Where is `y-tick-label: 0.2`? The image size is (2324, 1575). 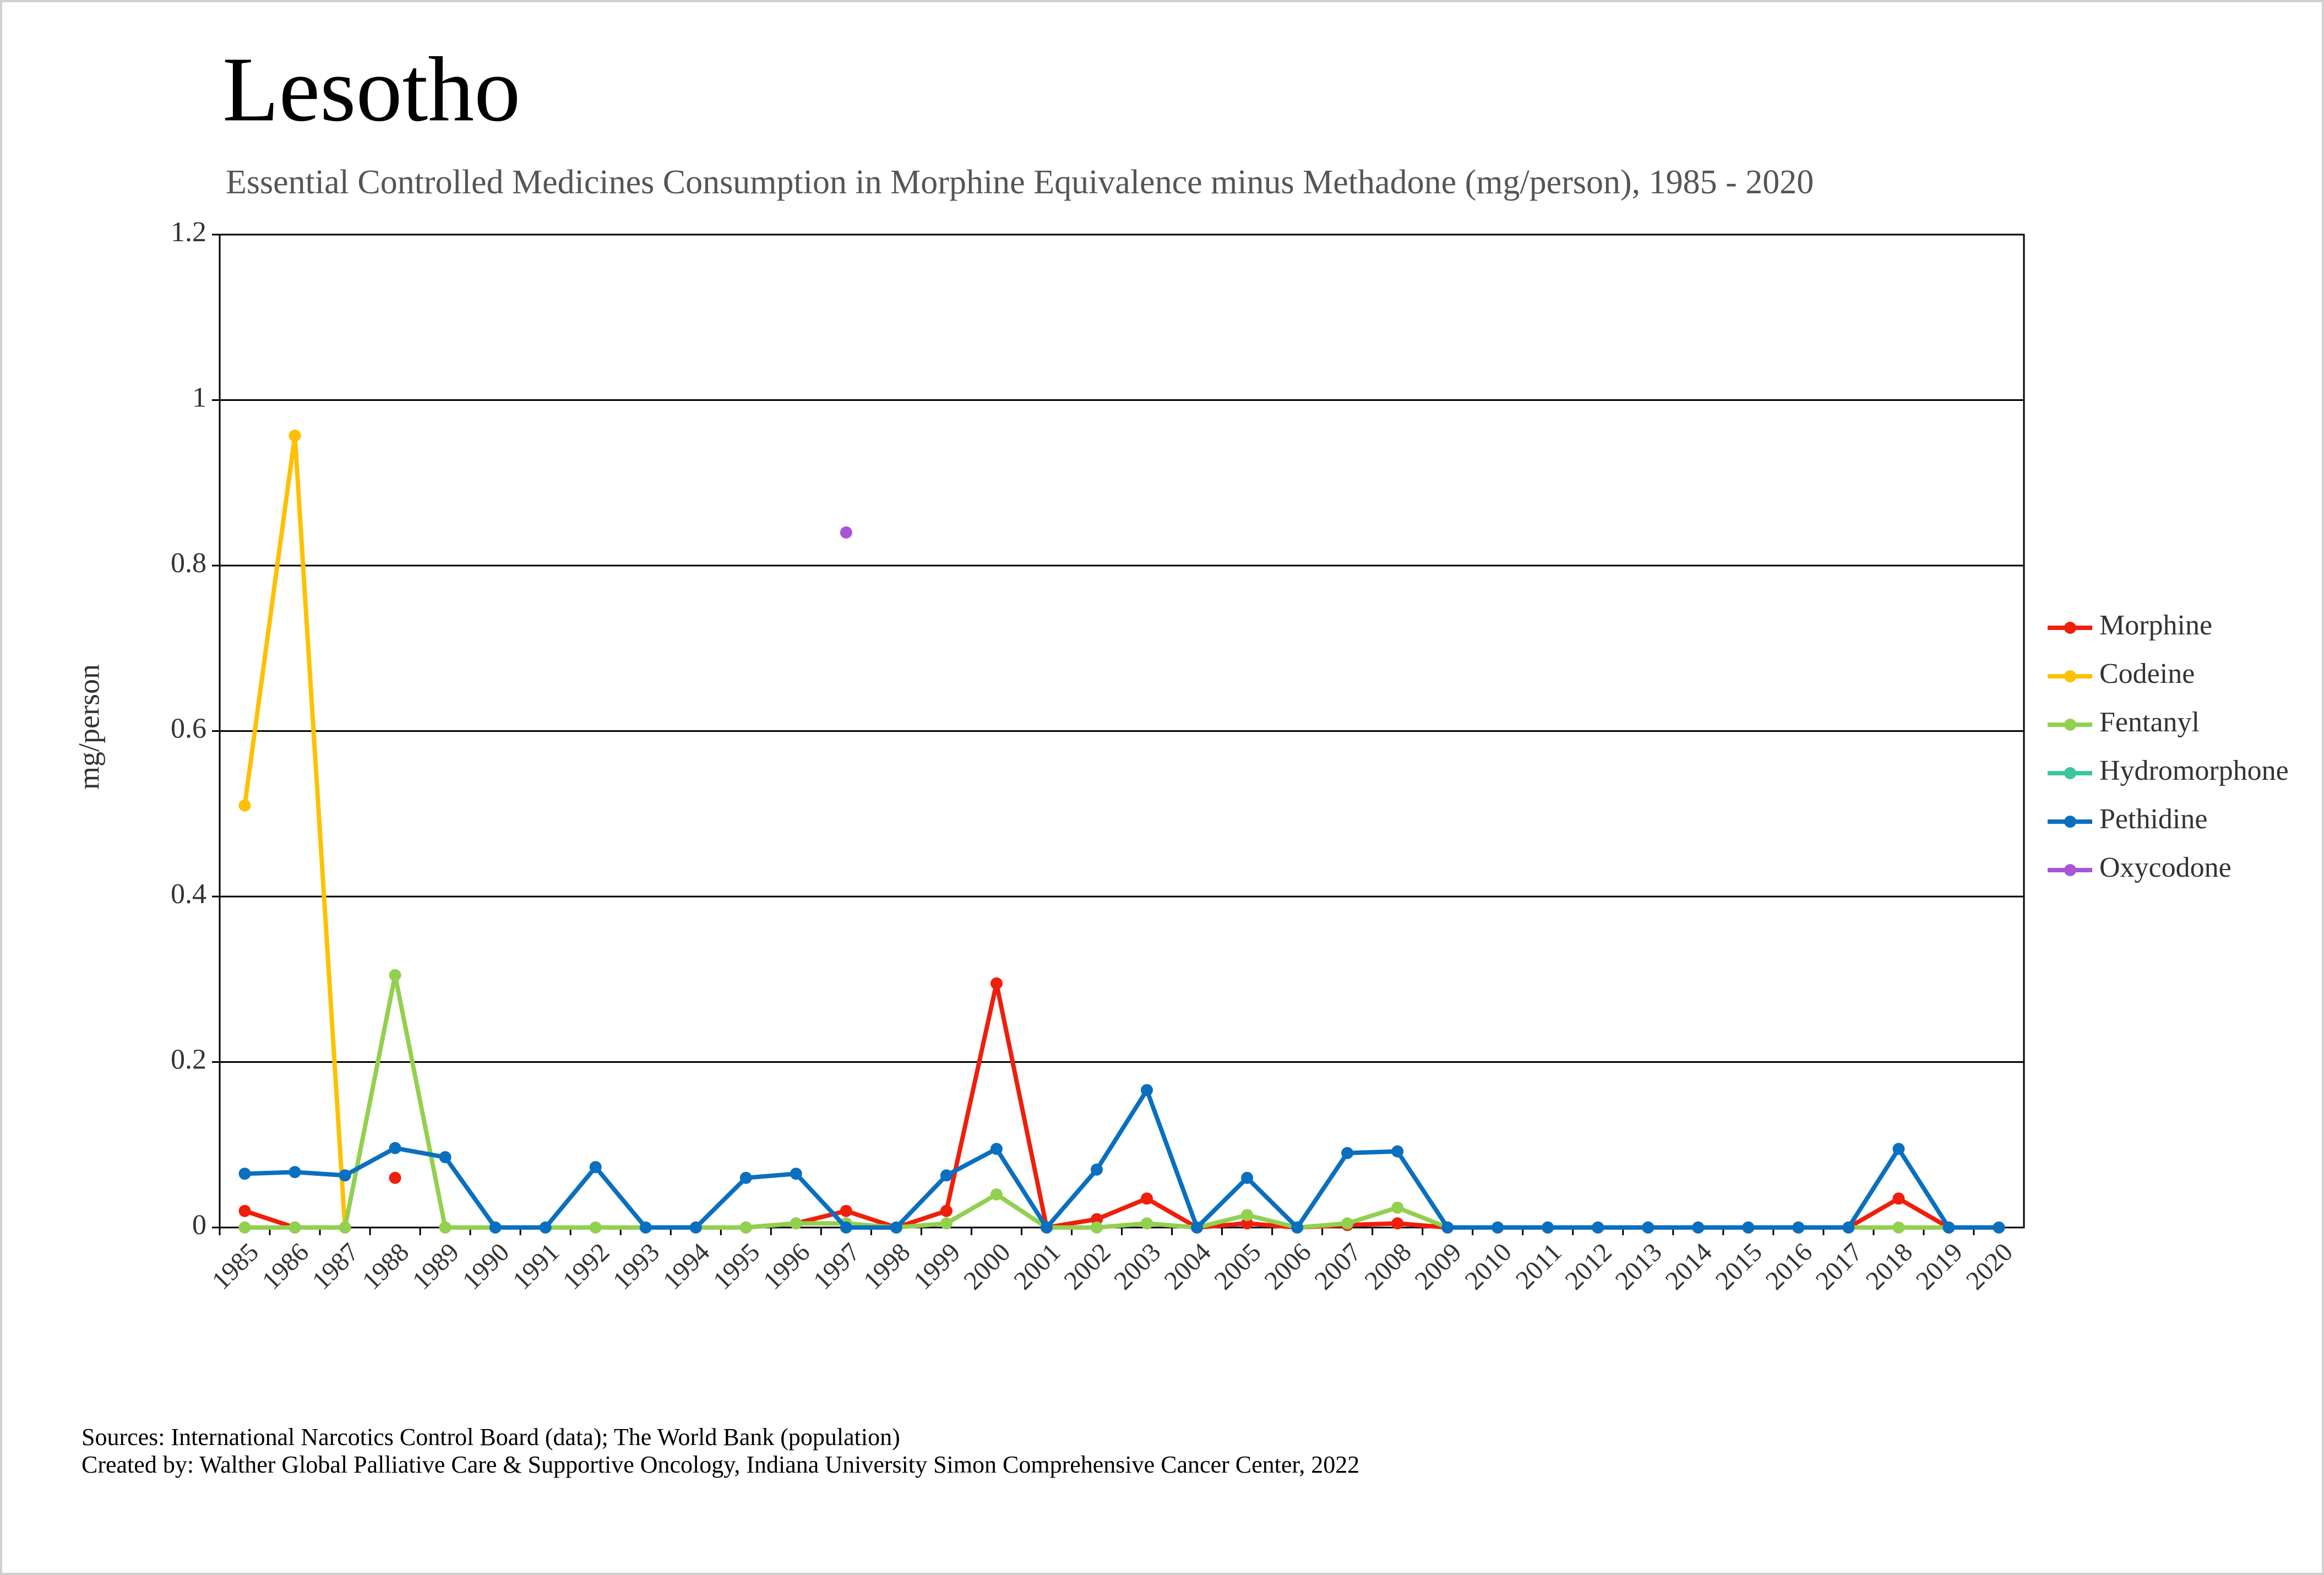
y-tick-label: 0.2 is located at coordinates (188, 1059).